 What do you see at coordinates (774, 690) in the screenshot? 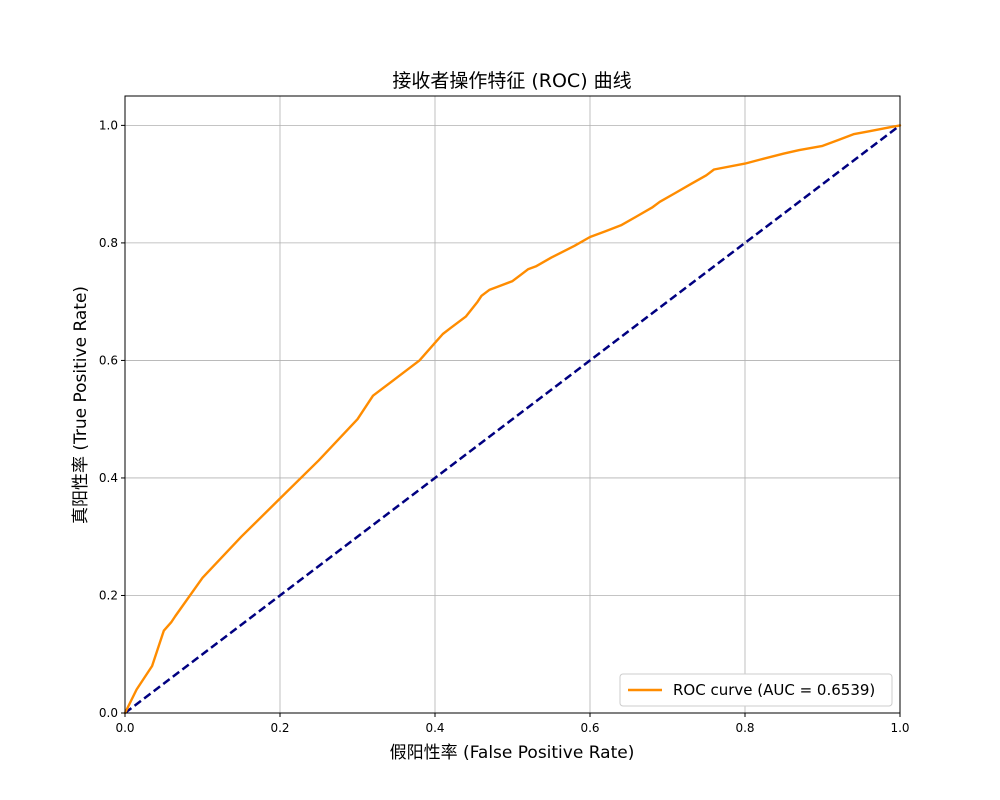
I see `legend-label: ROC curve (AUC = 0.6539)` at bounding box center [774, 690].